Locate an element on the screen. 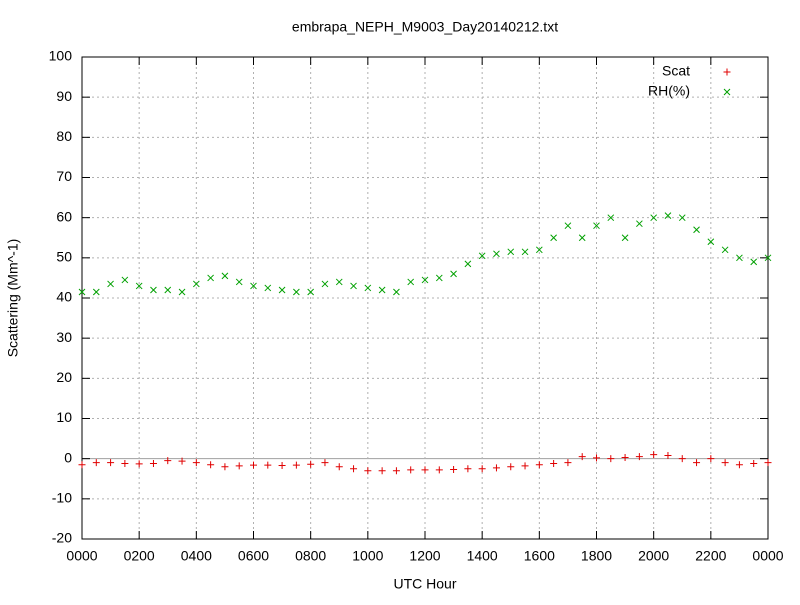  x-tick-label: 1000 is located at coordinates (367, 556).